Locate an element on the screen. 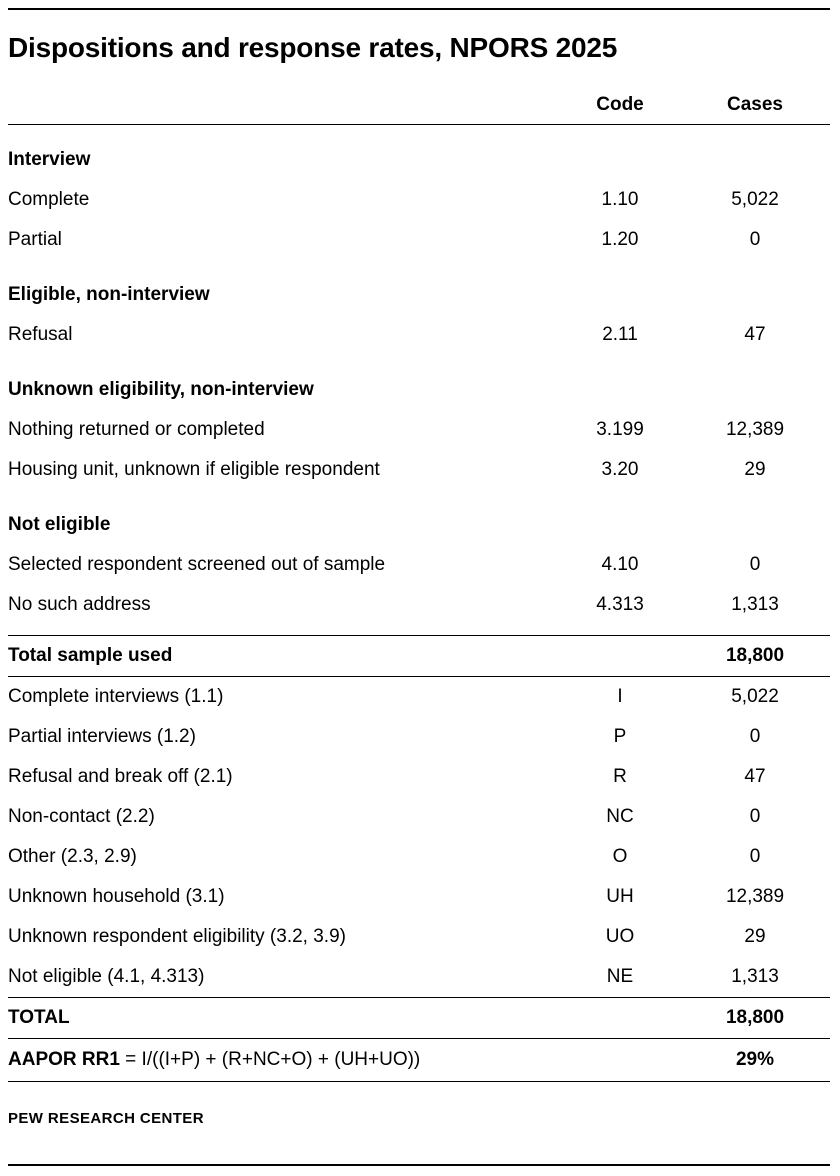 Image resolution: width=840 pixels, height=1176 pixels. column-header-row: Code Cases is located at coordinates (419, 107).